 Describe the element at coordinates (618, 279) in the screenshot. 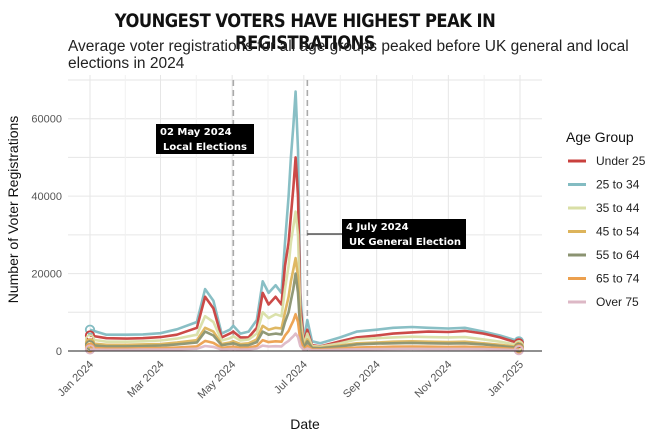

I see `legend-item-label: 65 to 74` at that location.